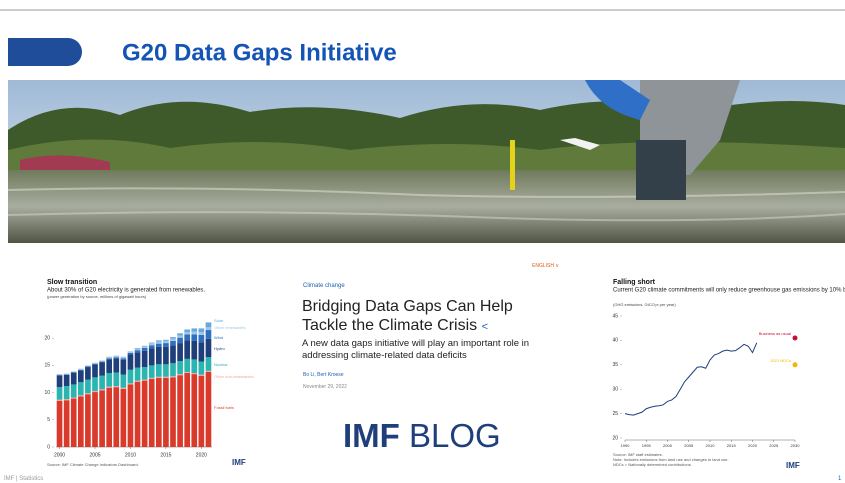 The width and height of the screenshot is (845, 483). Describe the element at coordinates (221, 364) in the screenshot. I see `legend-label: Nuclear` at that location.